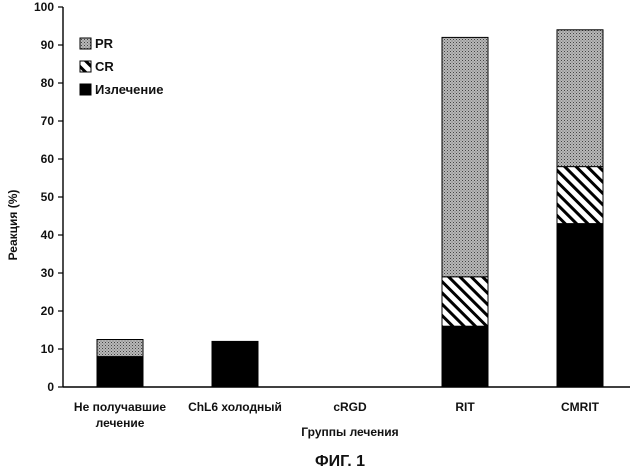 The width and height of the screenshot is (640, 471). Describe the element at coordinates (48, 197) in the screenshot. I see `y-tick-label: 50` at that location.